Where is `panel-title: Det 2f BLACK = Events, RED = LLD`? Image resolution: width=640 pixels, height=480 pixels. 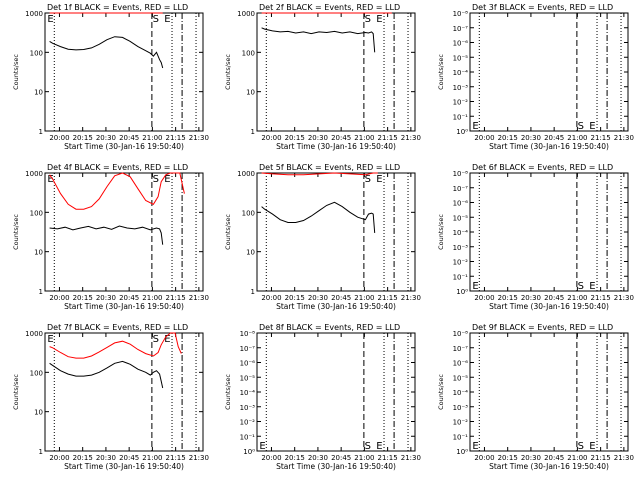
panel-title: Det 2f BLACK = Events, RED = LLD is located at coordinates (329, 7).